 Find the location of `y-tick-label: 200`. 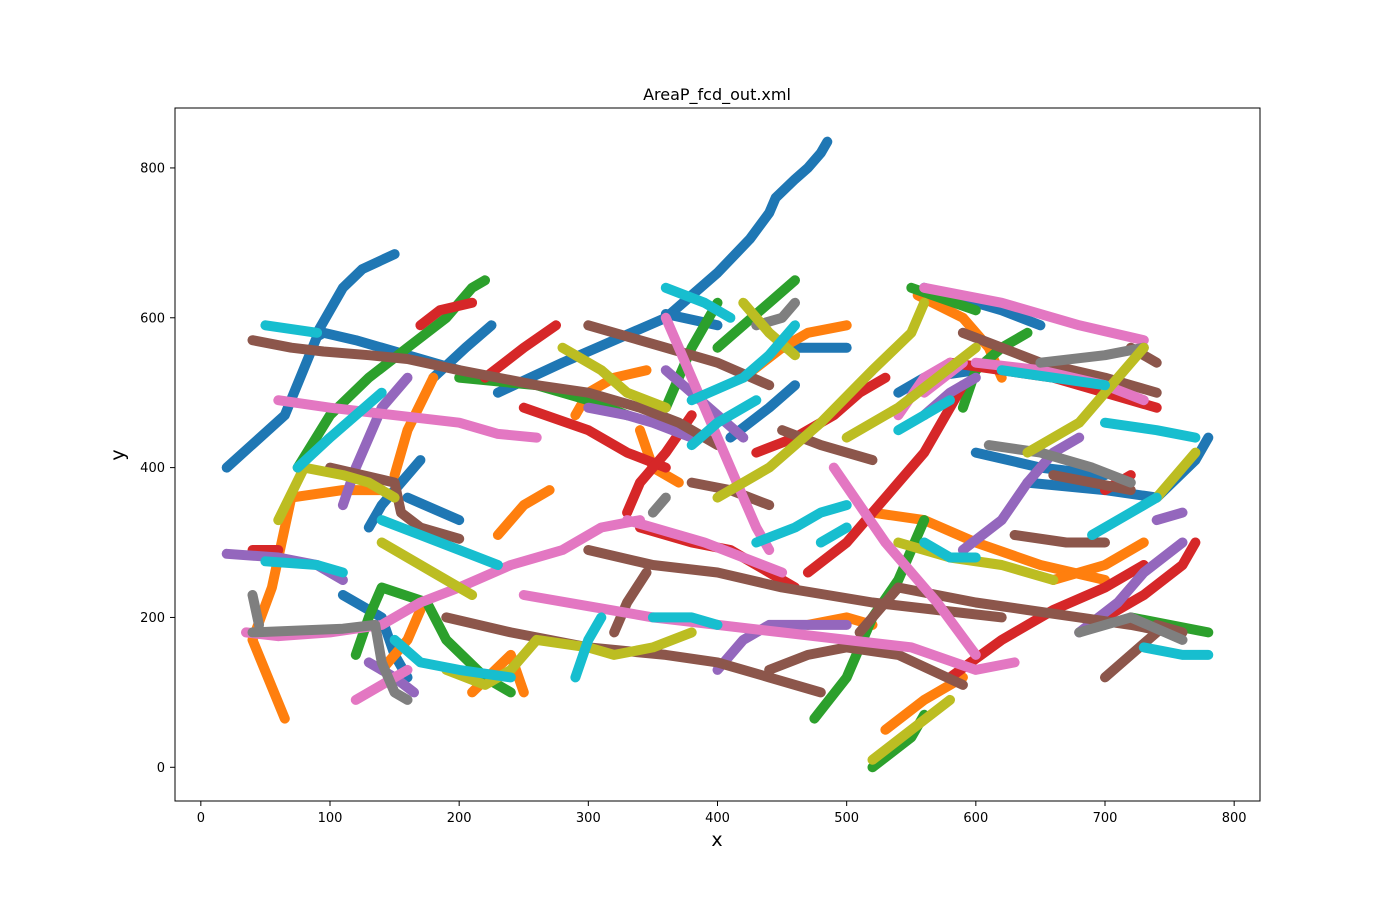

y-tick-label: 200 is located at coordinates (152, 618).